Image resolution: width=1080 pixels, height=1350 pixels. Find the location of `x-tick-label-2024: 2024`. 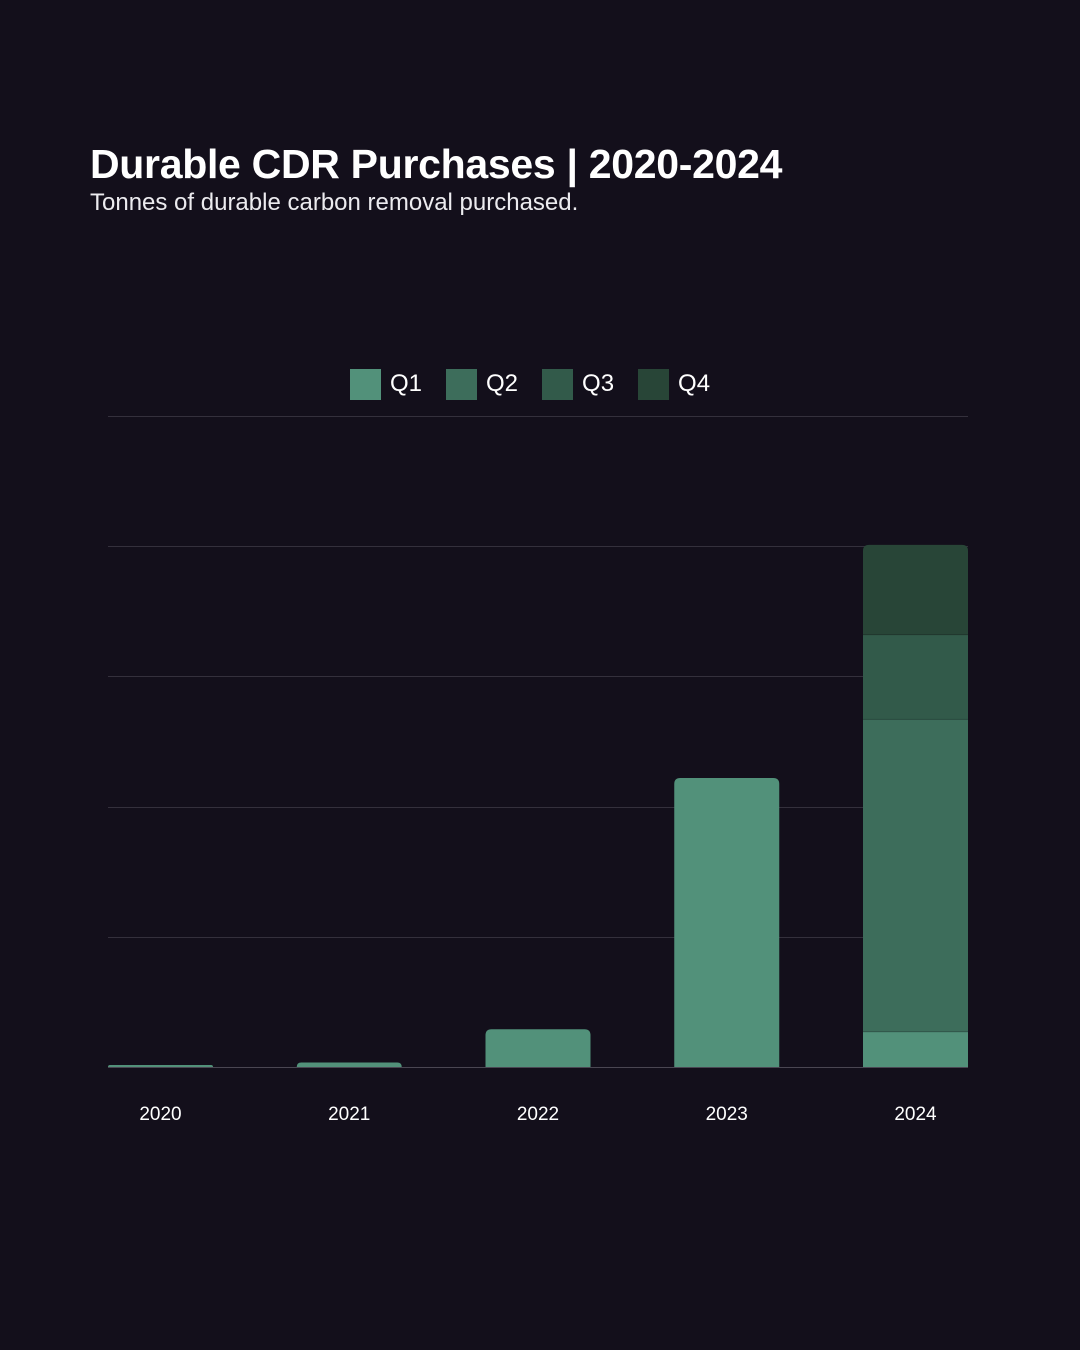

x-tick-label-2024: 2024 is located at coordinates (915, 1114).